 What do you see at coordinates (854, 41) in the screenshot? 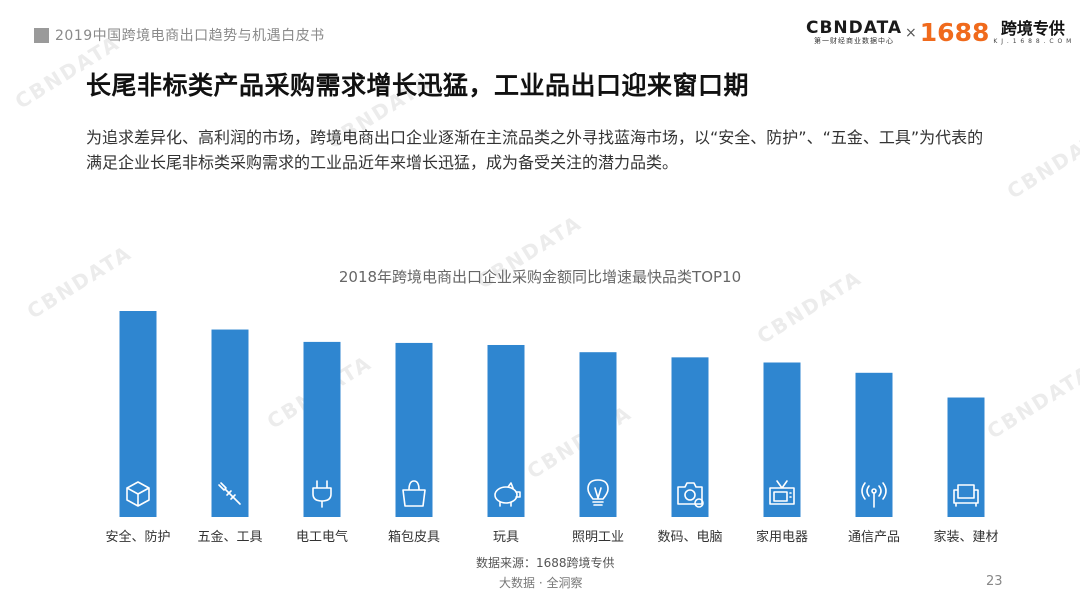
I see `cbndata-logo-subtext: 第一财经商业数据中心` at bounding box center [854, 41].